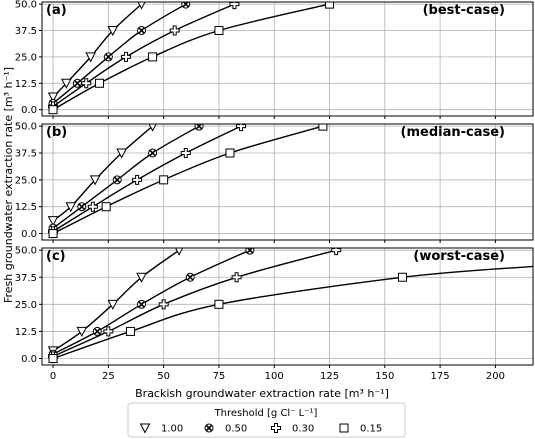 This screenshot has height=439, width=535. Describe the element at coordinates (56, 10) in the screenshot. I see `panel-tag: (a)` at that location.